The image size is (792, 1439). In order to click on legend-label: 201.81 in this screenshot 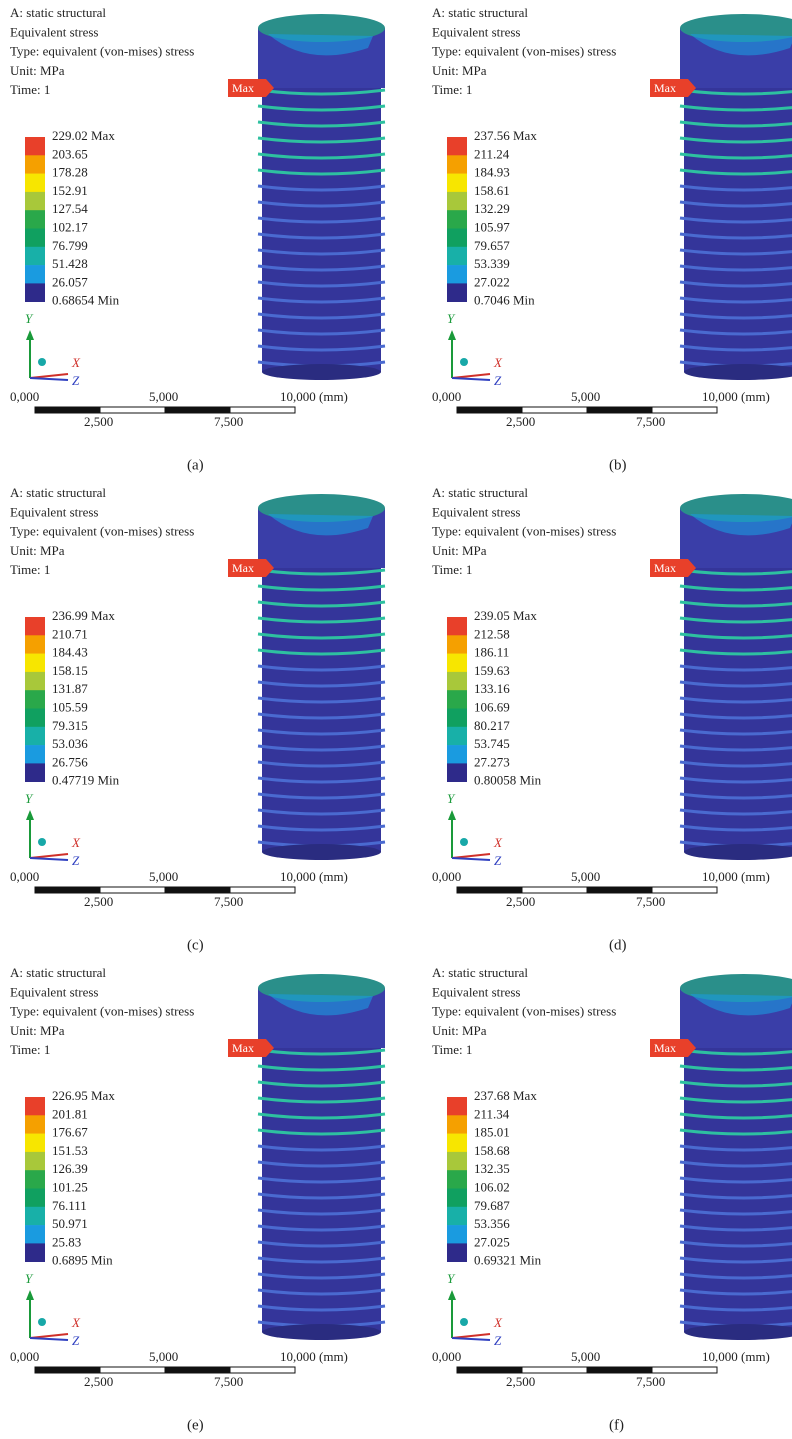, I will do `click(70, 1113)`.